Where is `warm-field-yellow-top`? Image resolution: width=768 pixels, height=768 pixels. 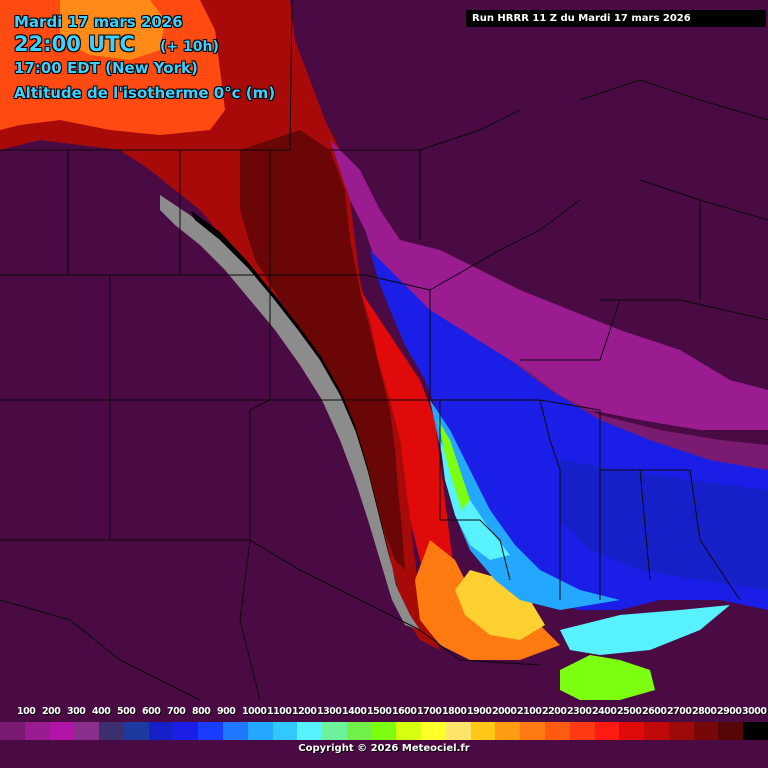 warm-field-yellow-top is located at coordinates (112, 30).